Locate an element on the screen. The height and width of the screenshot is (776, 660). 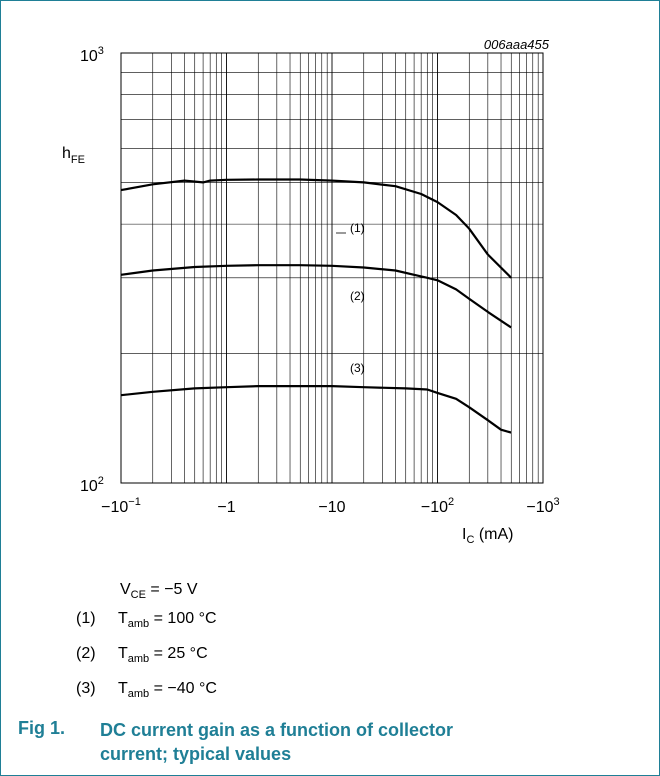
series-label-1: (1) is located at coordinates (357, 228).